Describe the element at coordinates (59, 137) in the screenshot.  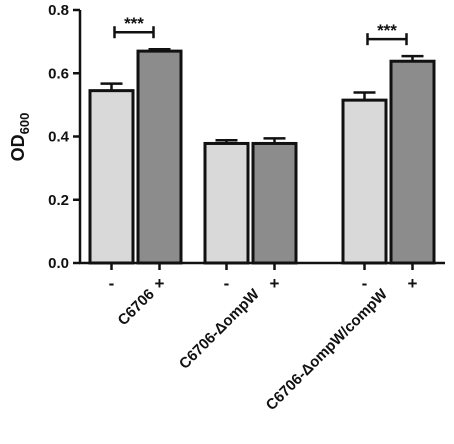
I see `y-tick-label: 0.4` at that location.